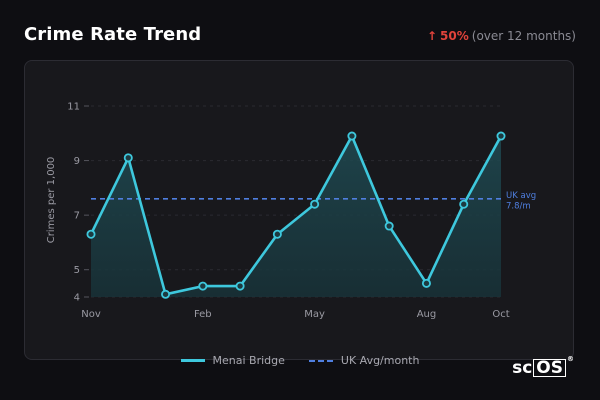 The width and height of the screenshot is (600, 400). I want to click on y-tick-label: 9, so click(77, 161).